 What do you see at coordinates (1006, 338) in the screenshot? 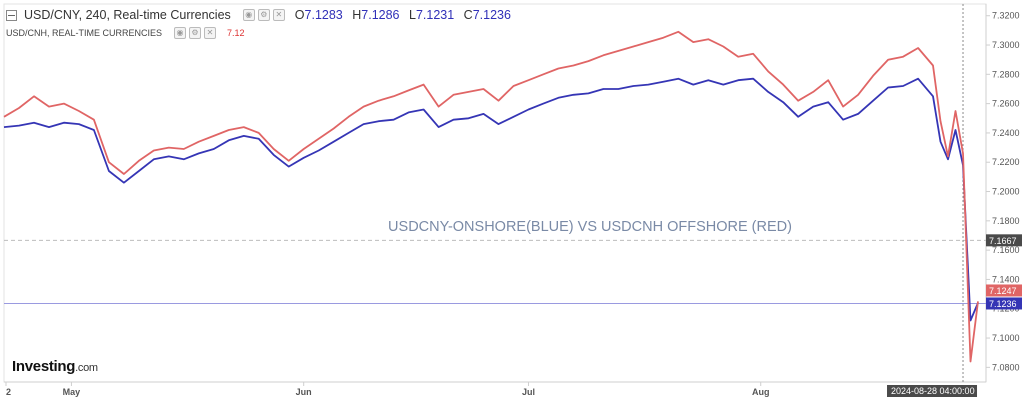
I see `y-tick-label: 7.1000` at bounding box center [1006, 338].